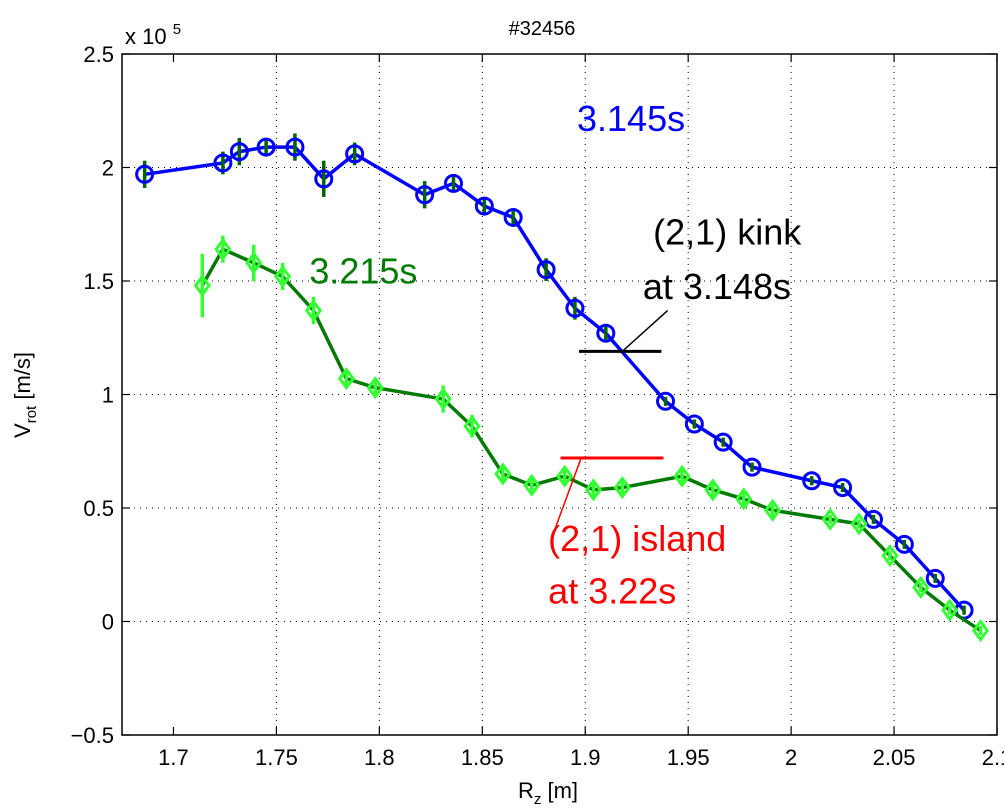 This screenshot has width=1004, height=811. I want to click on y-tick-label: 0, so click(108, 622).